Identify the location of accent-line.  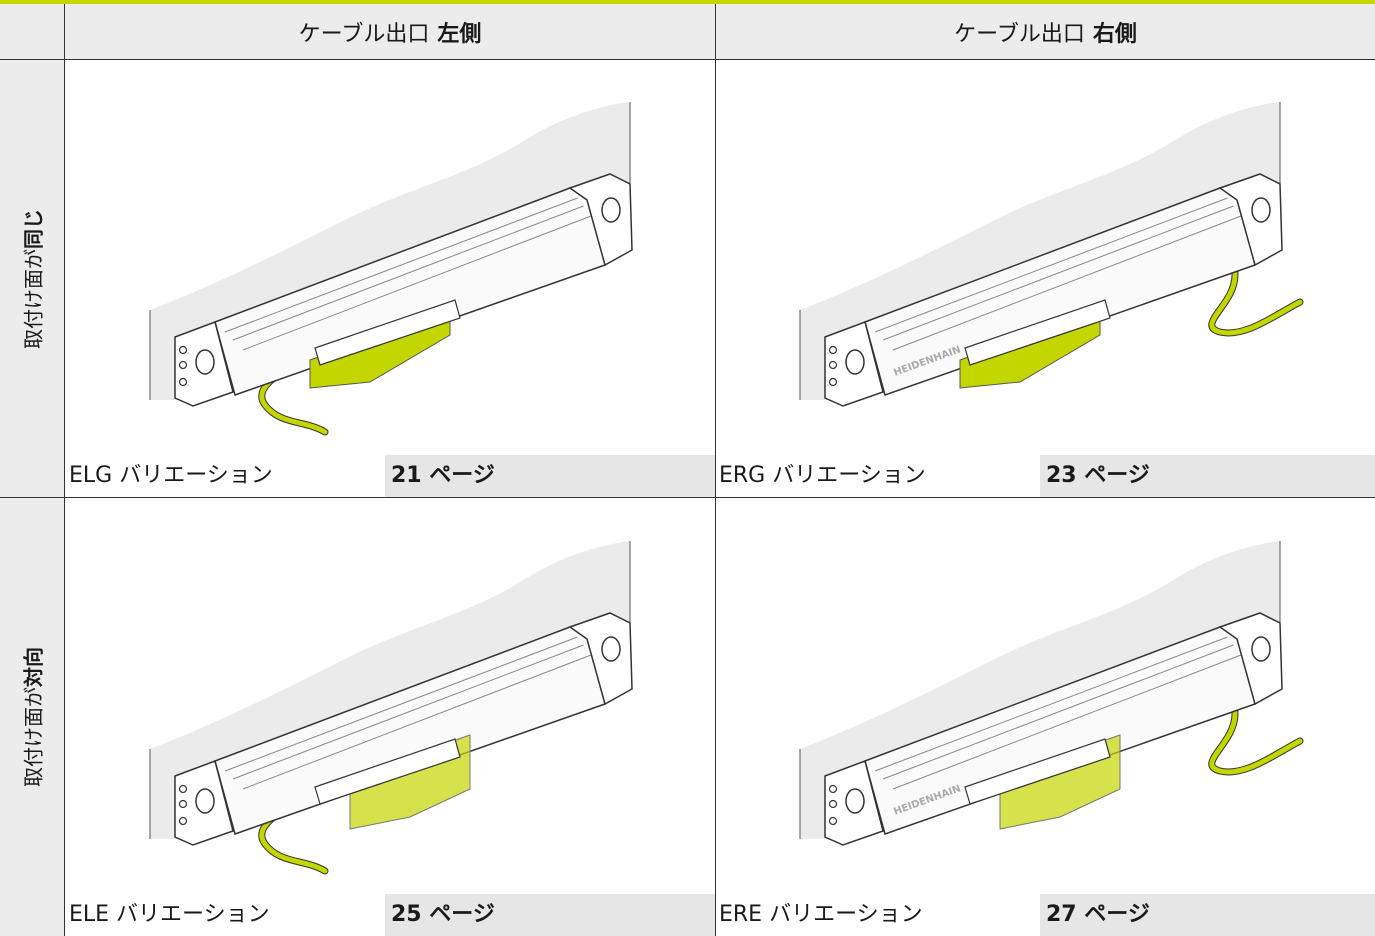
(687, 2).